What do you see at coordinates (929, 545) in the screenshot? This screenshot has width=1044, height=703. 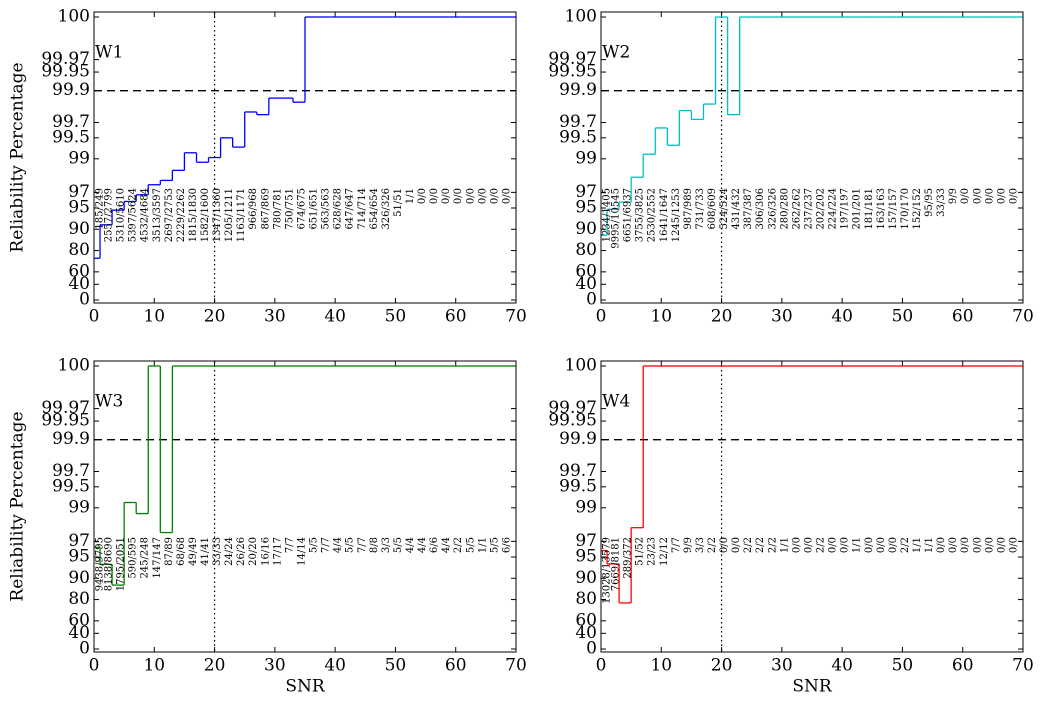 I see `count-label: 1/1` at bounding box center [929, 545].